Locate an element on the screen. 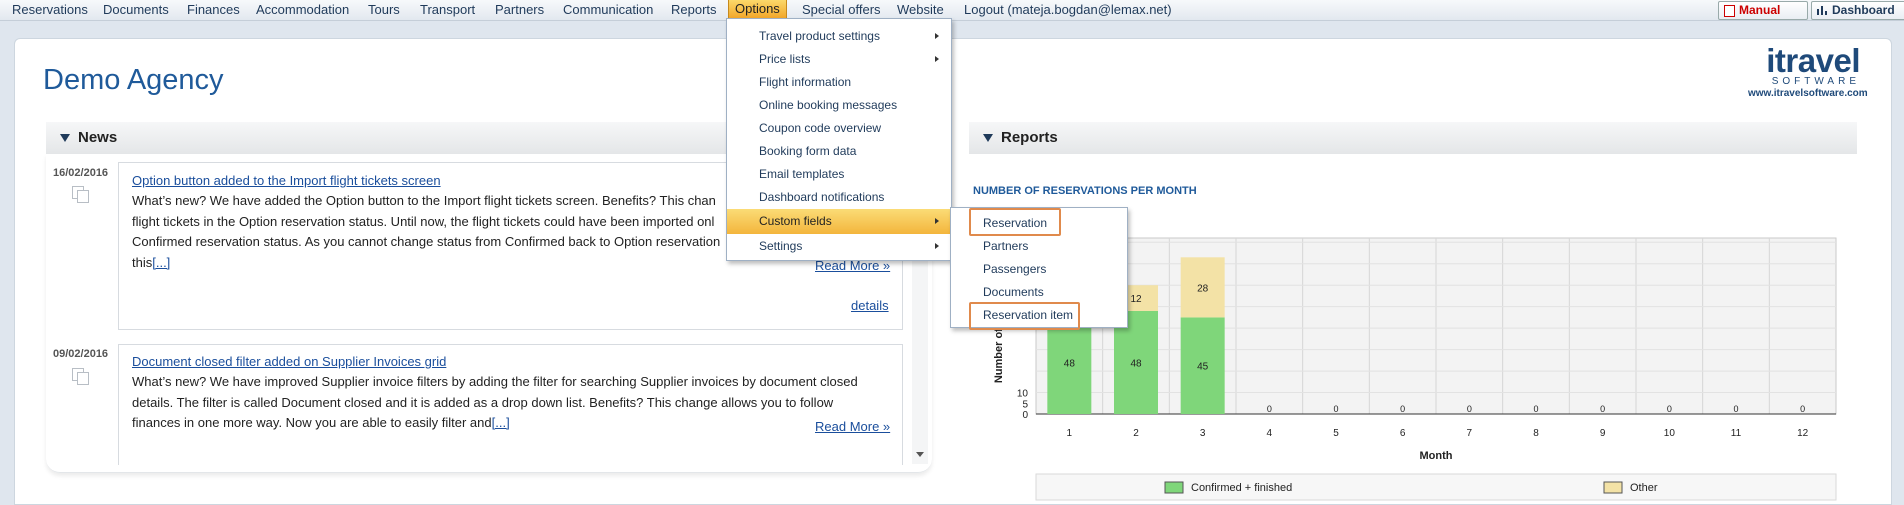 This screenshot has height=505, width=1904. menu-item-booking-form-data: Booking form data is located at coordinates (839, 151).